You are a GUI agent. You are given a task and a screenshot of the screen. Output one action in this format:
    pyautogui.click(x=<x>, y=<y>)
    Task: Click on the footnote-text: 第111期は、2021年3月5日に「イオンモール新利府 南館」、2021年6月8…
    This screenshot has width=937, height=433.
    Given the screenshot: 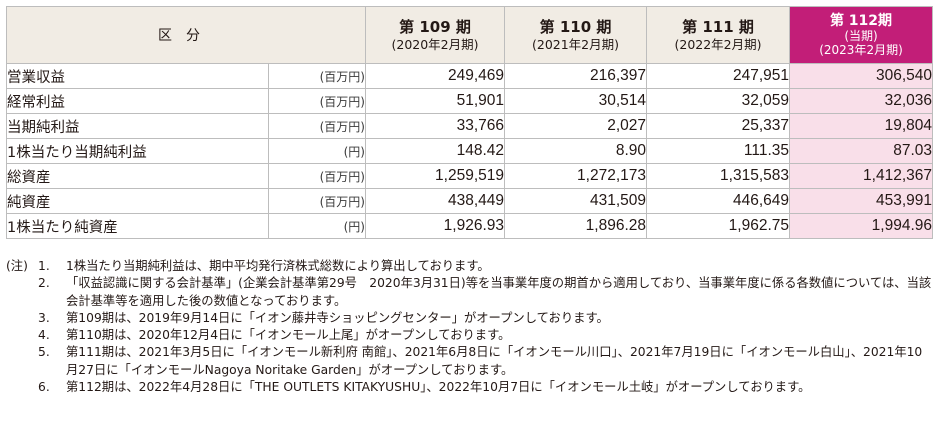 What is the action you would take?
    pyautogui.click(x=494, y=361)
    